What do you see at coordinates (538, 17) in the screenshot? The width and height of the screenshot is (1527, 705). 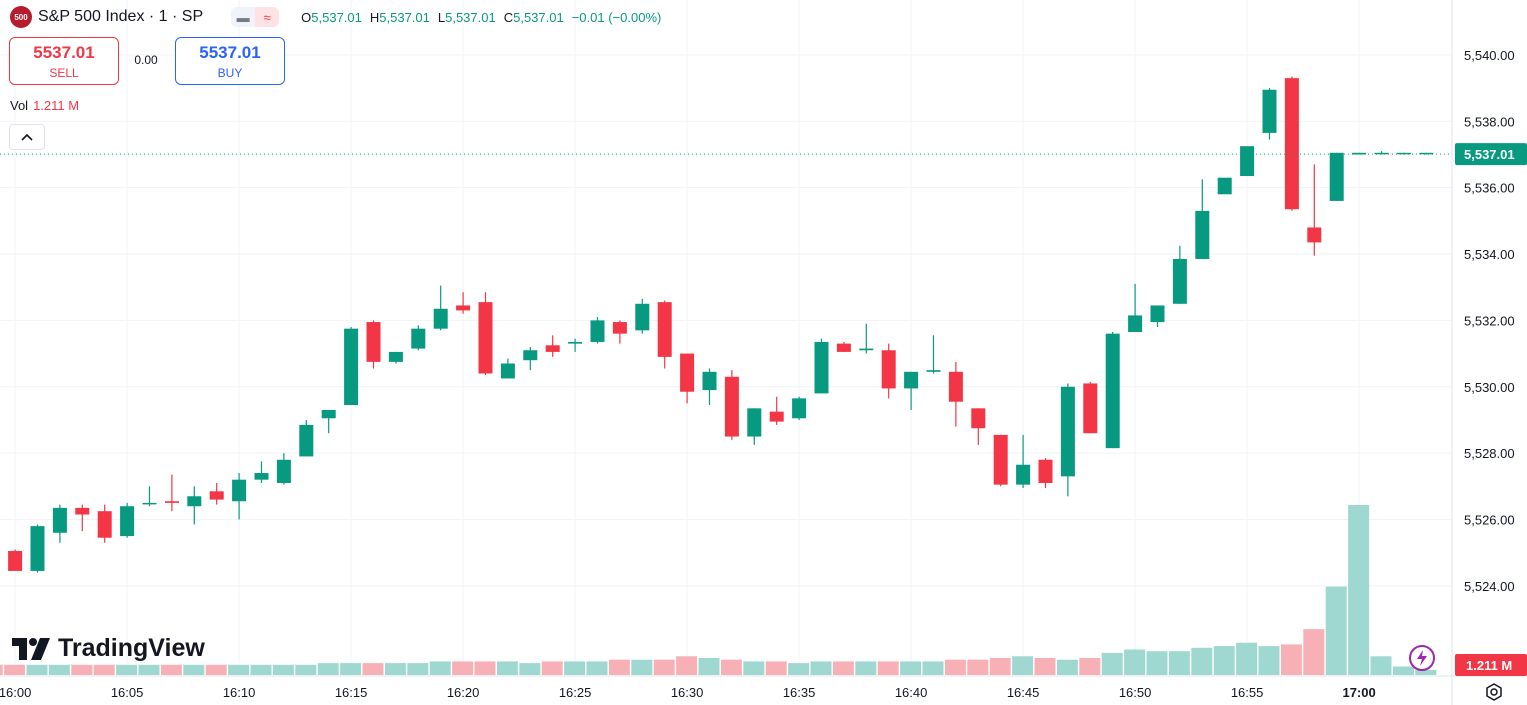 I see `close-value: 5,537.01` at bounding box center [538, 17].